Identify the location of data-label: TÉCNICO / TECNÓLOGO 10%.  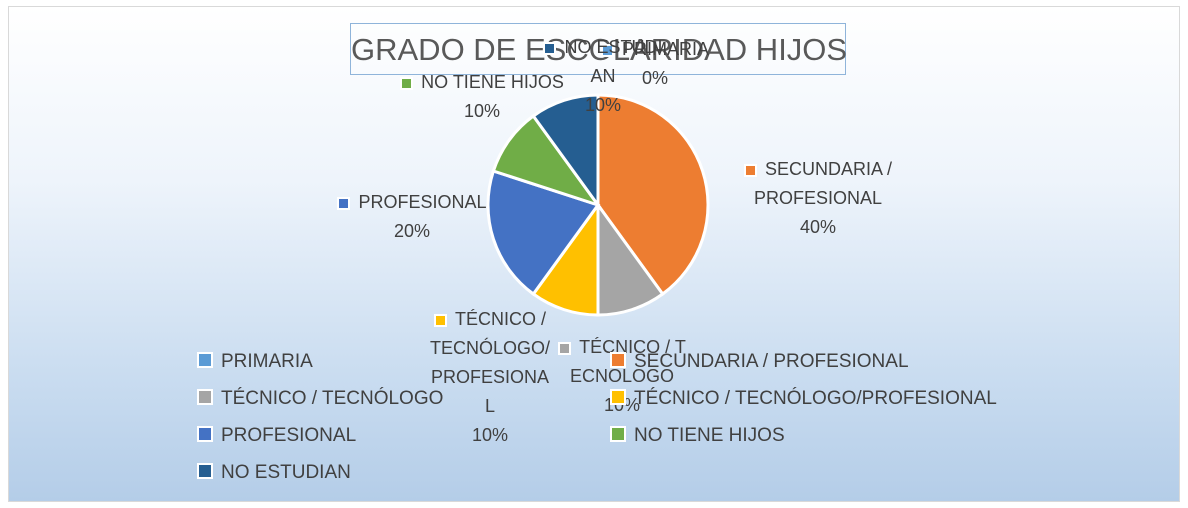
(622, 376).